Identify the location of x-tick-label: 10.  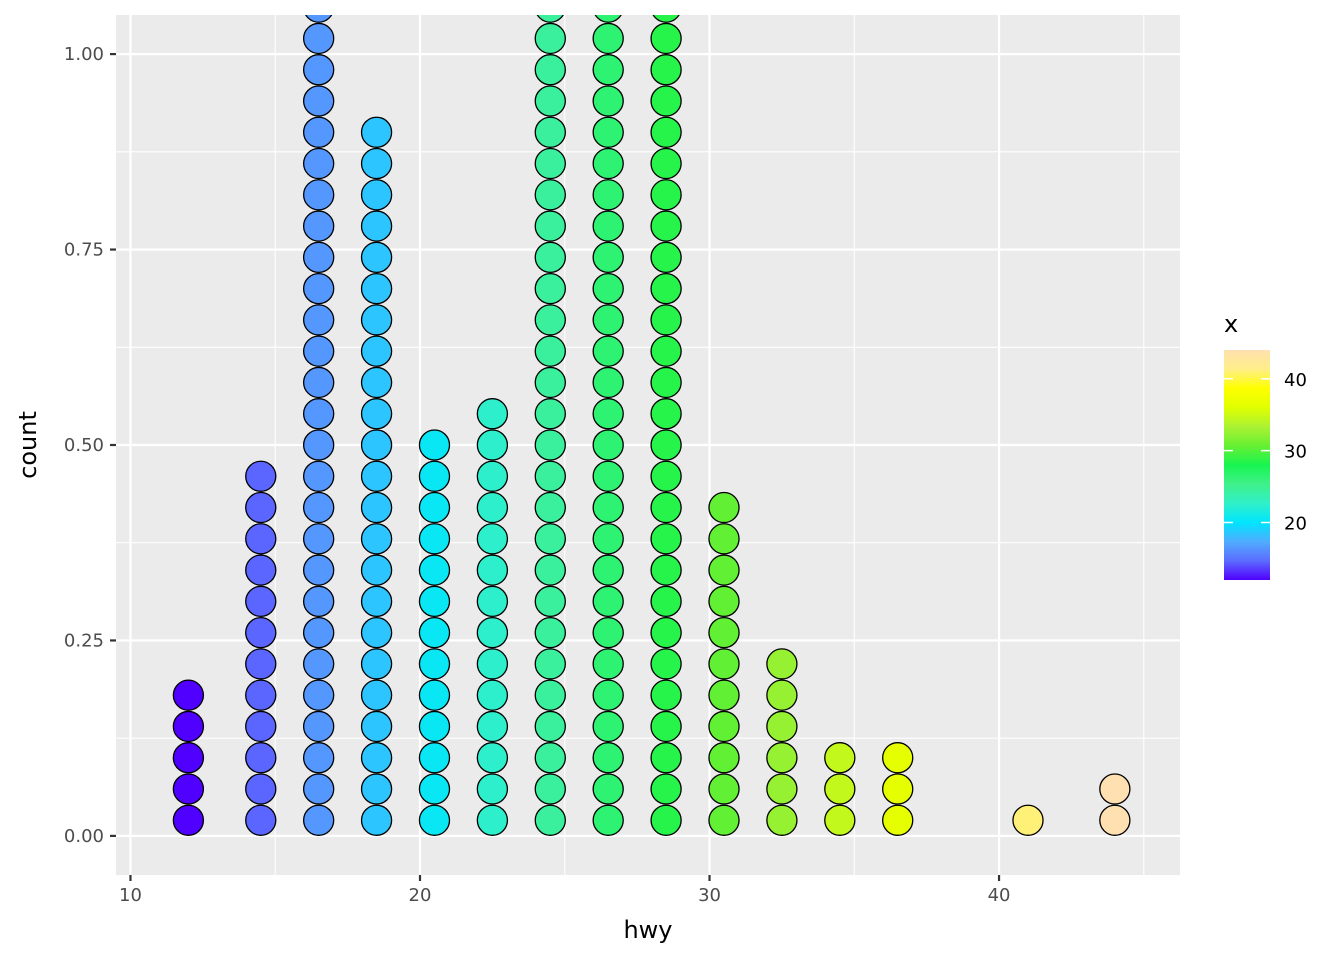
(130, 895).